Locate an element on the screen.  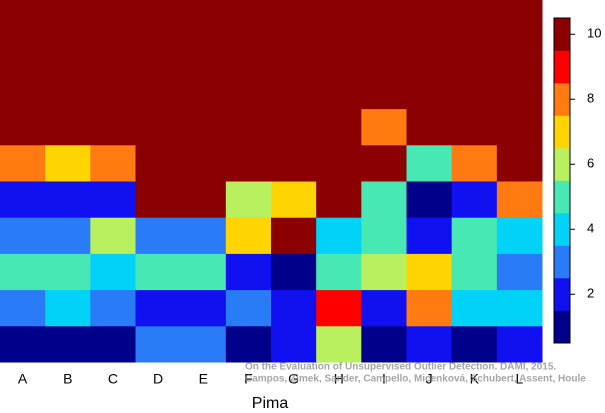
x-axis-label: Pima is located at coordinates (270, 403).